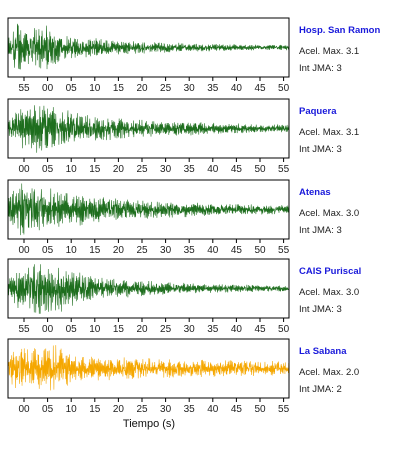  Describe the element at coordinates (329, 372) in the screenshot. I see `max-accel-label: Acel. Max. 2.0` at that location.